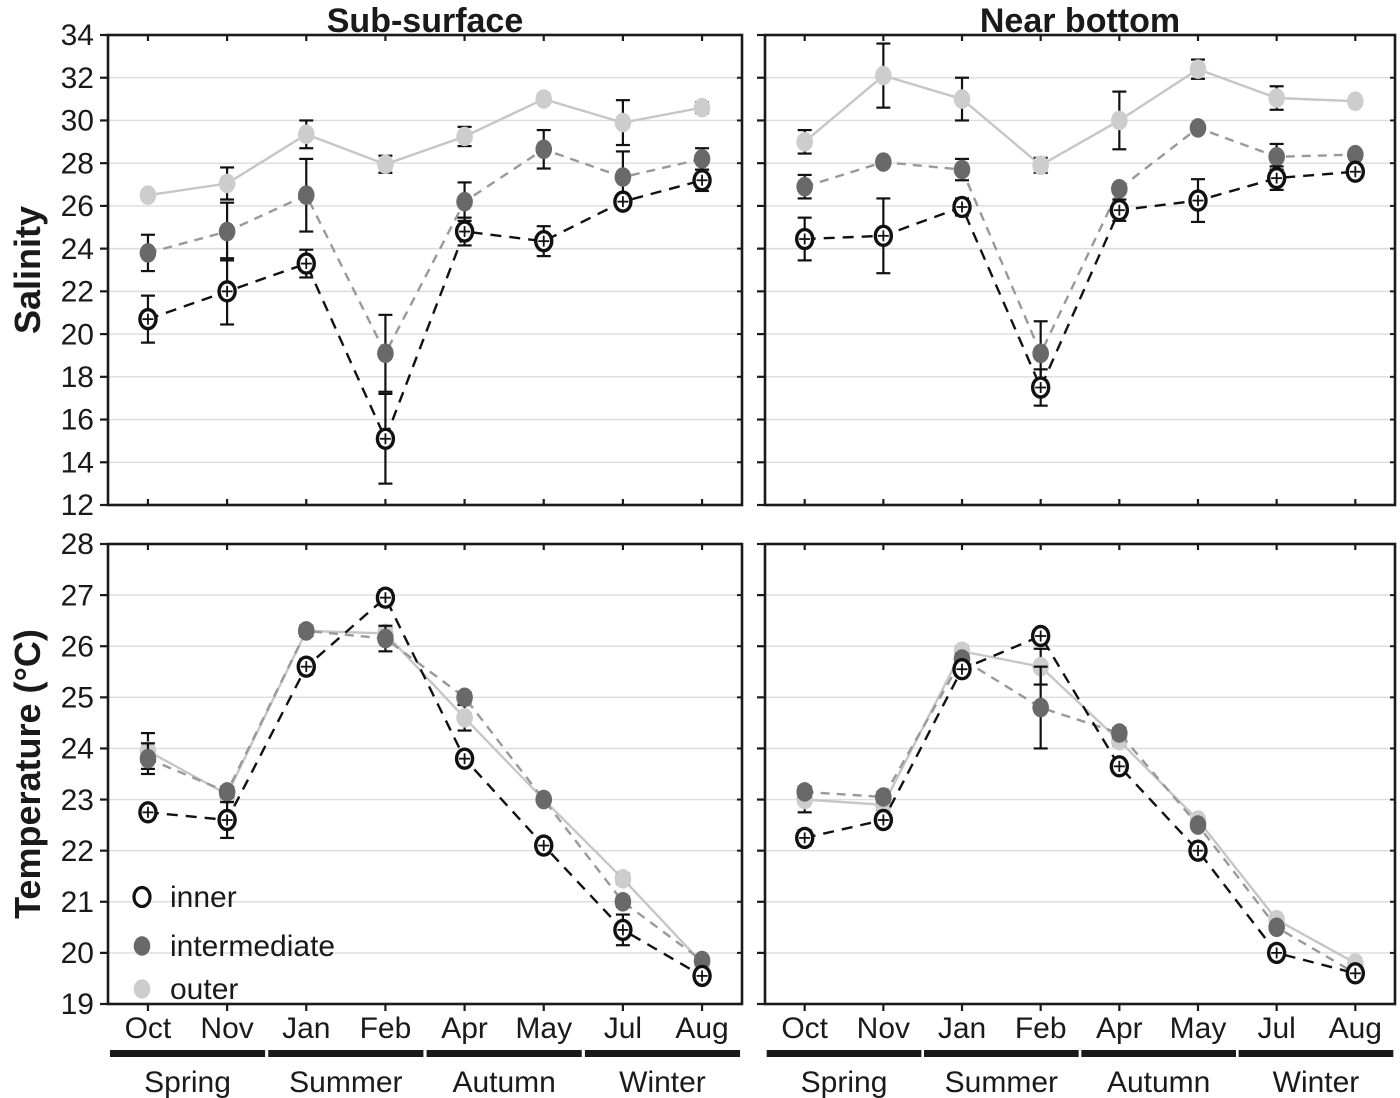 This screenshot has height=1098, width=1400. I want to click on y-tick-label: 28, so click(77, 544).